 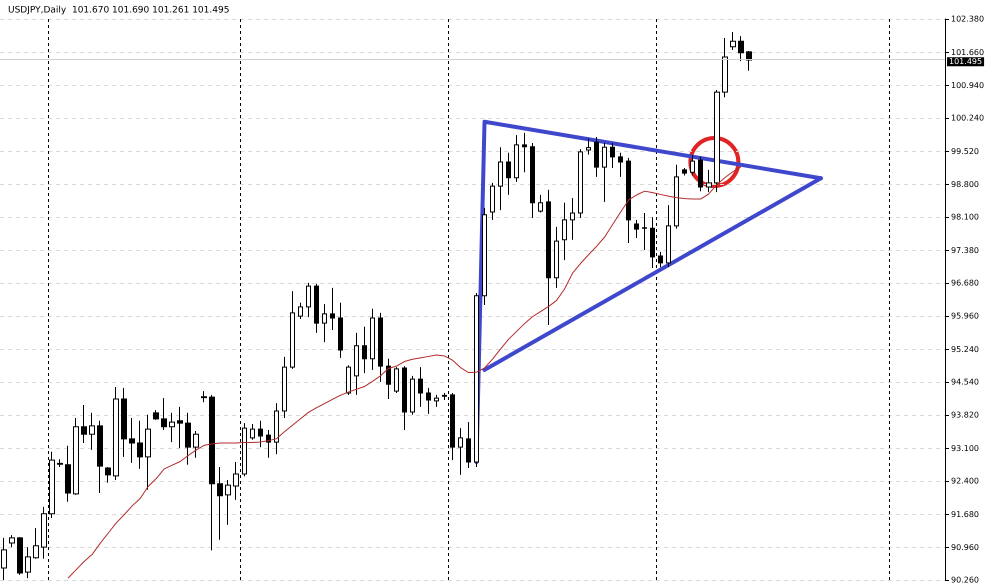 What do you see at coordinates (965, 217) in the screenshot?
I see `y-tick-label: 98.100` at bounding box center [965, 217].